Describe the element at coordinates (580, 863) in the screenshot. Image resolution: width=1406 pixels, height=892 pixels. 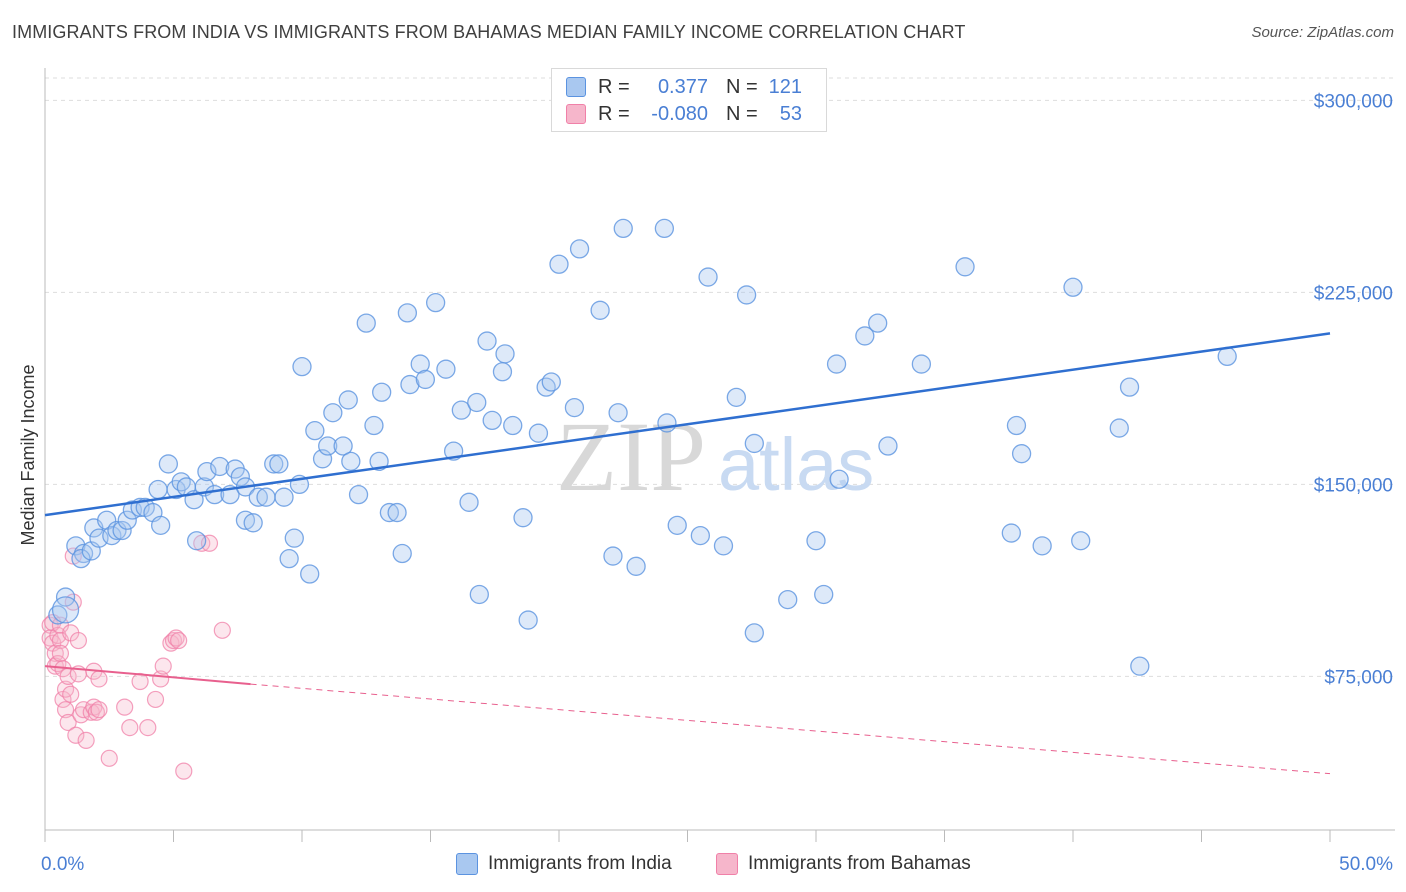
I see `bottom-legend-label-india: Immigrants from India` at that location.